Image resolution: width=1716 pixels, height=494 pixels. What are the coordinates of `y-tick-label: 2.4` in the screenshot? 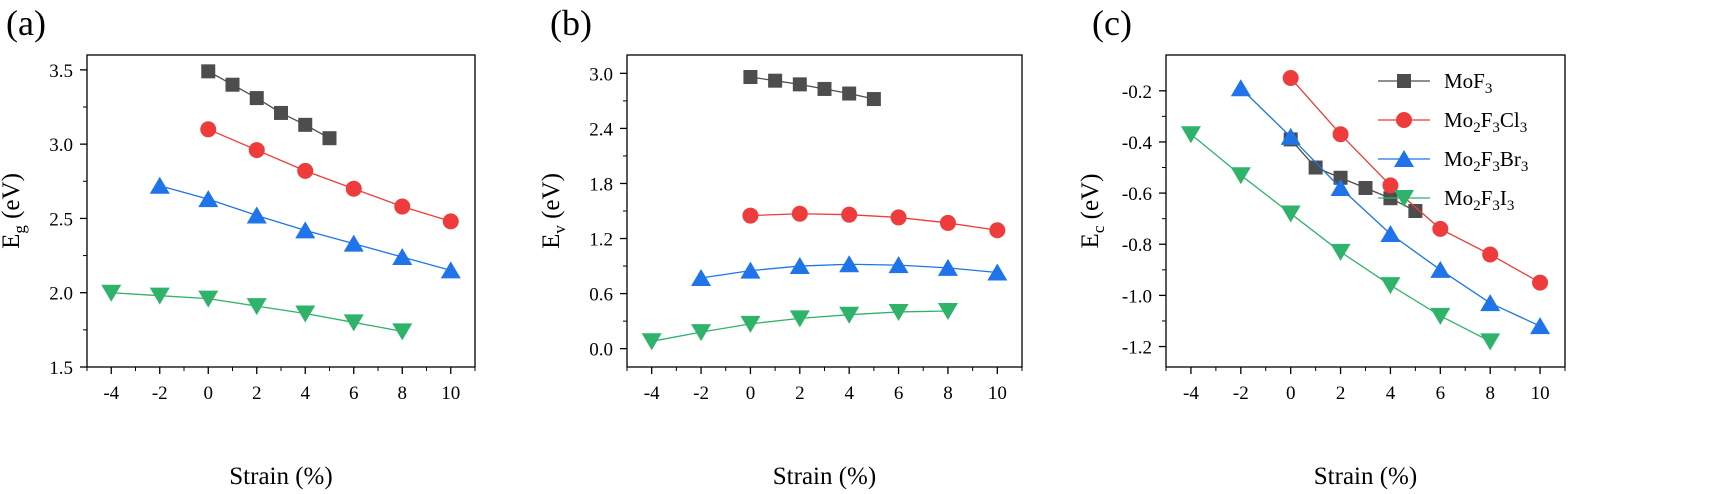 It's located at (601, 129).